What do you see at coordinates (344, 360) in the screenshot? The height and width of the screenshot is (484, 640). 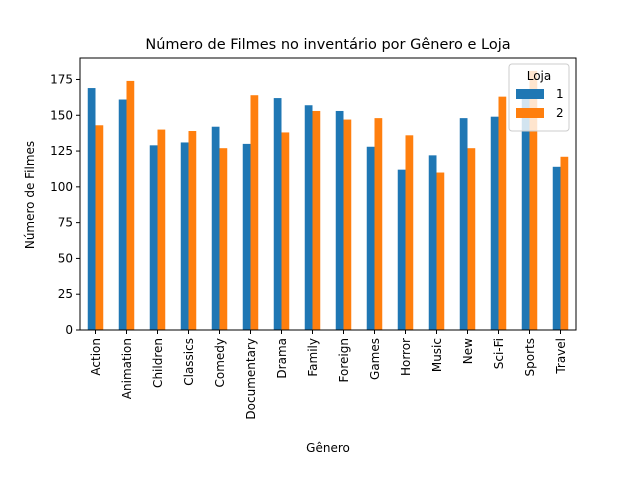 I see `x-tick-label: Foreign` at bounding box center [344, 360].